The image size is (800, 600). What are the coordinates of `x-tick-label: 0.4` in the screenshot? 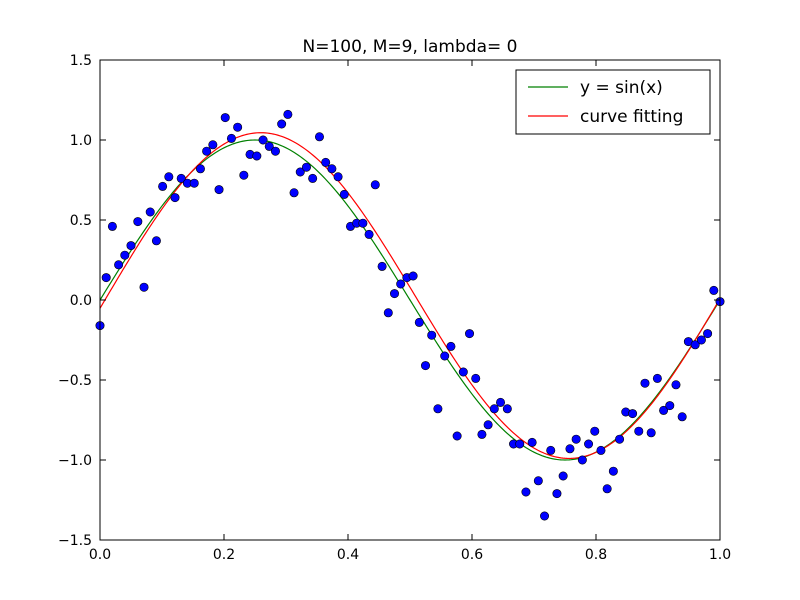 It's located at (348, 555).